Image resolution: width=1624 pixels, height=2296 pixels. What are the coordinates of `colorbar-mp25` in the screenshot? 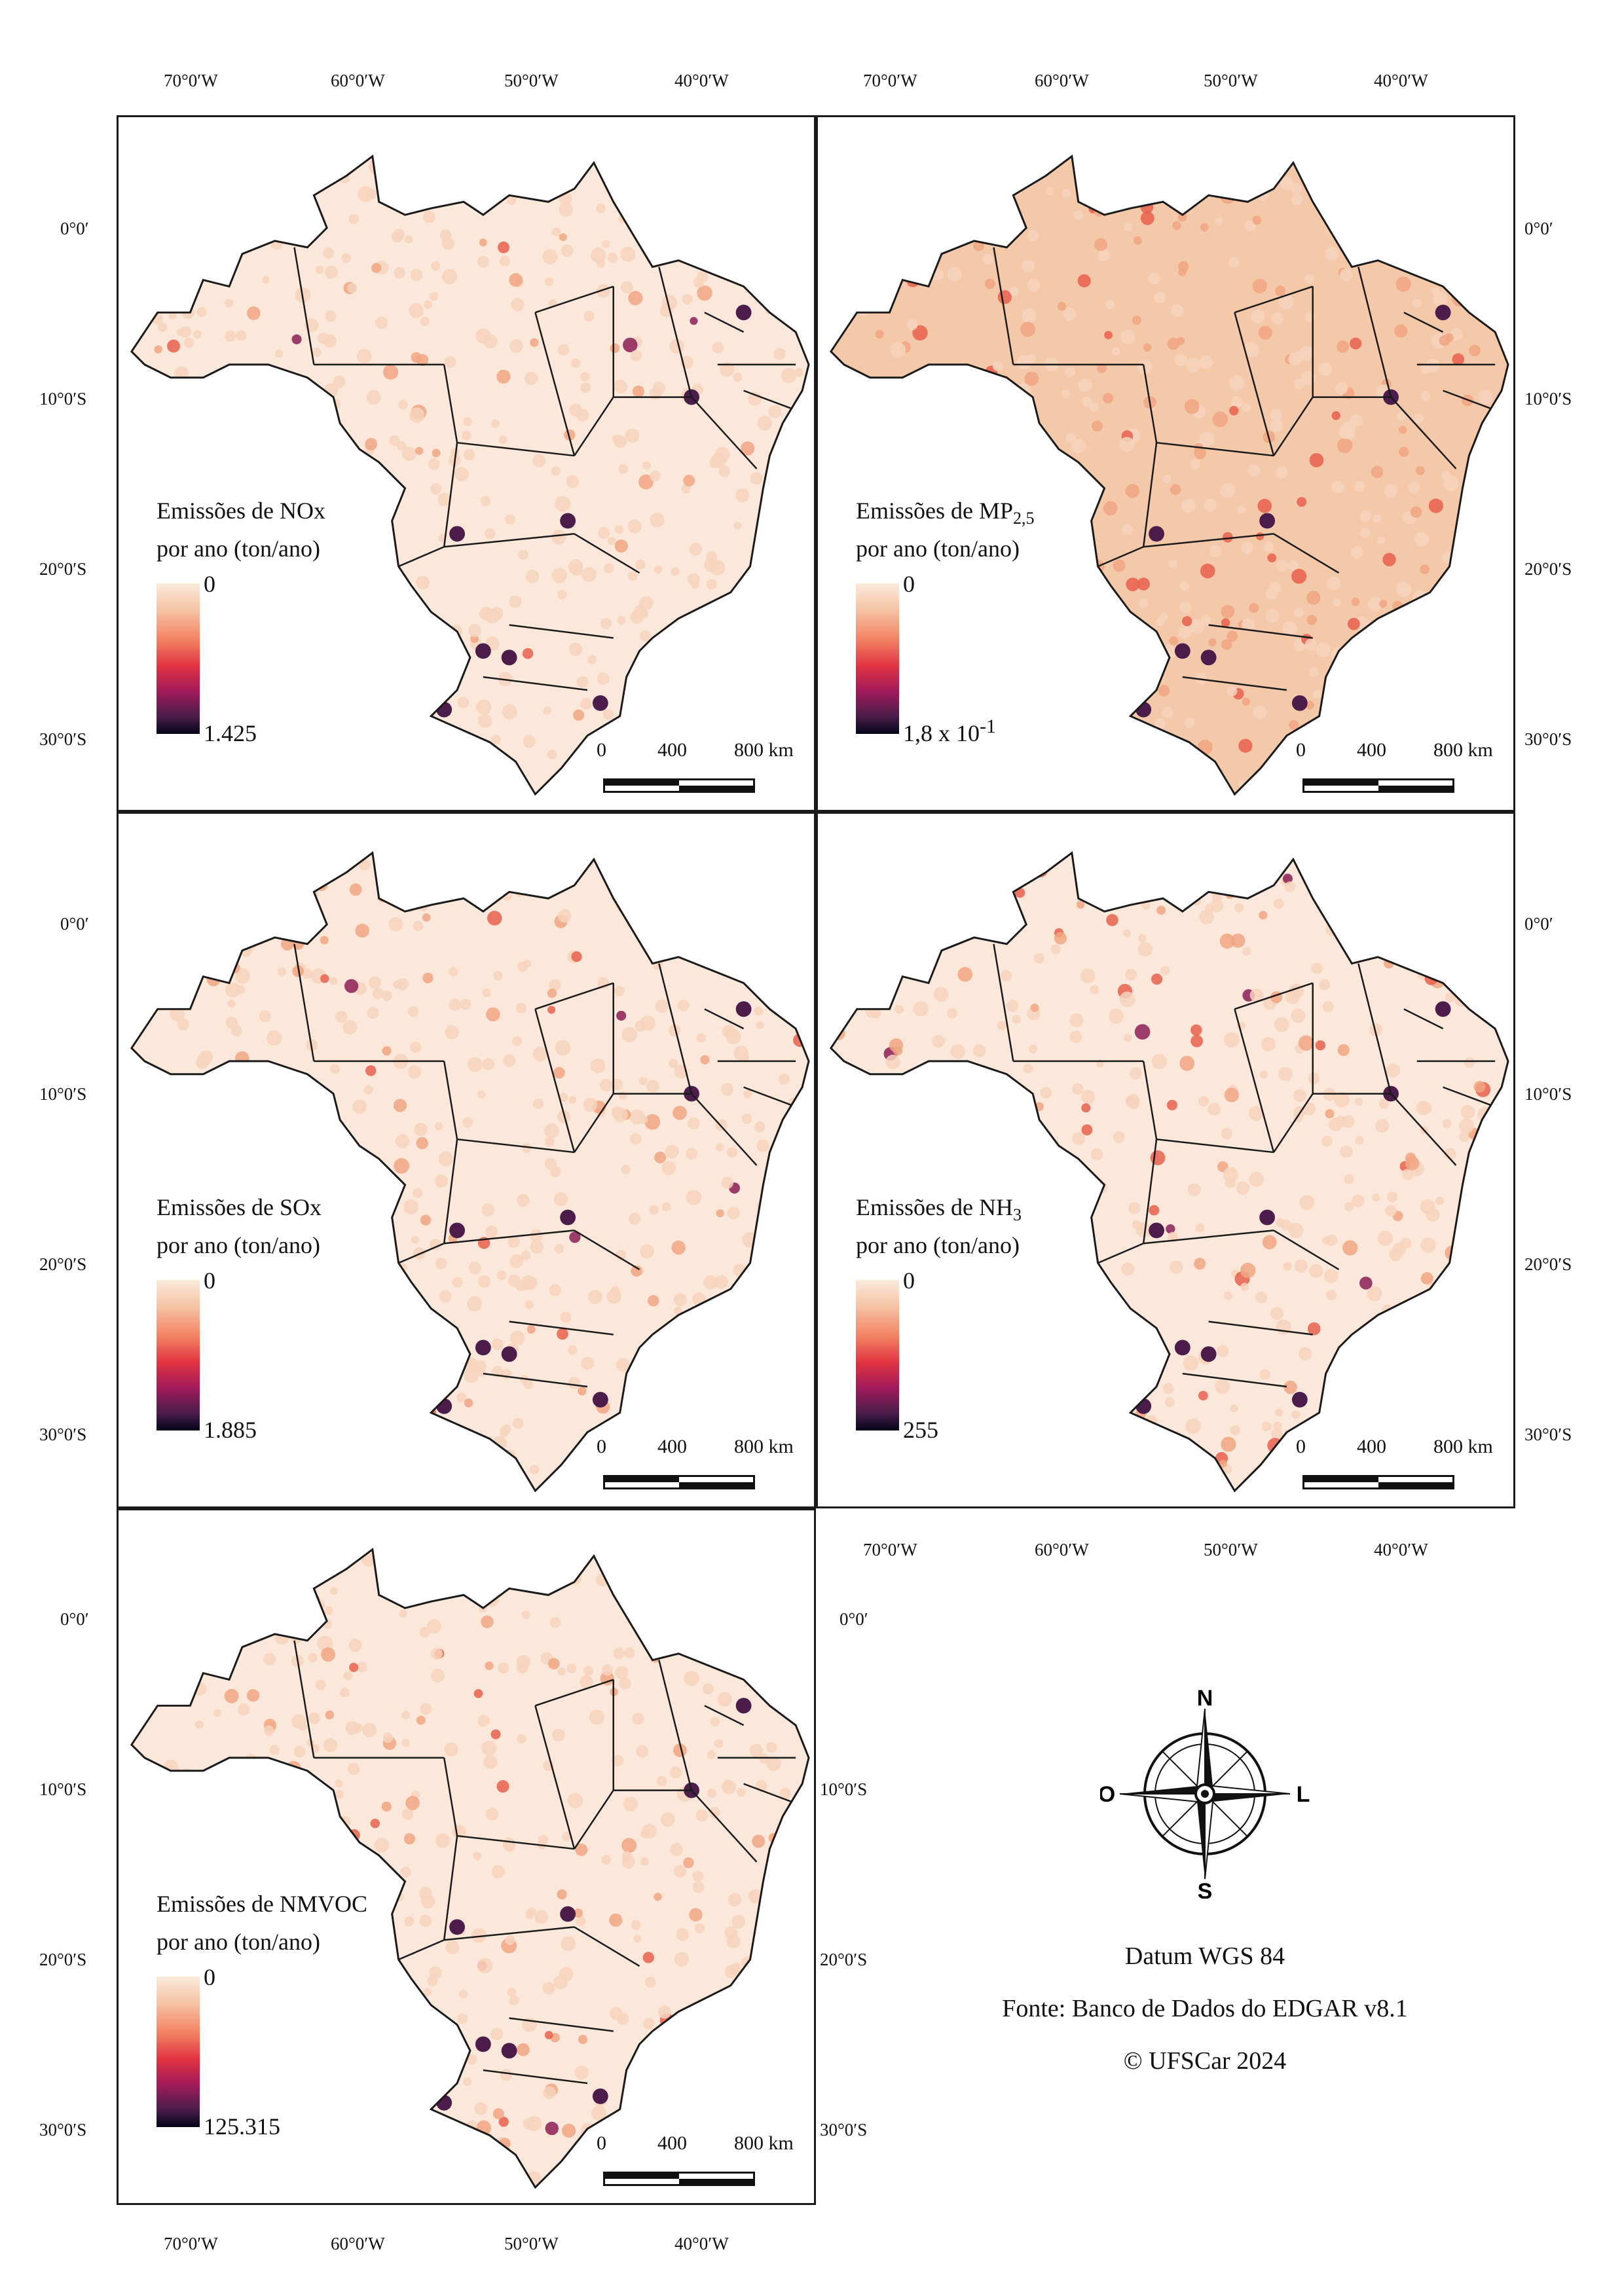 It's located at (877, 658).